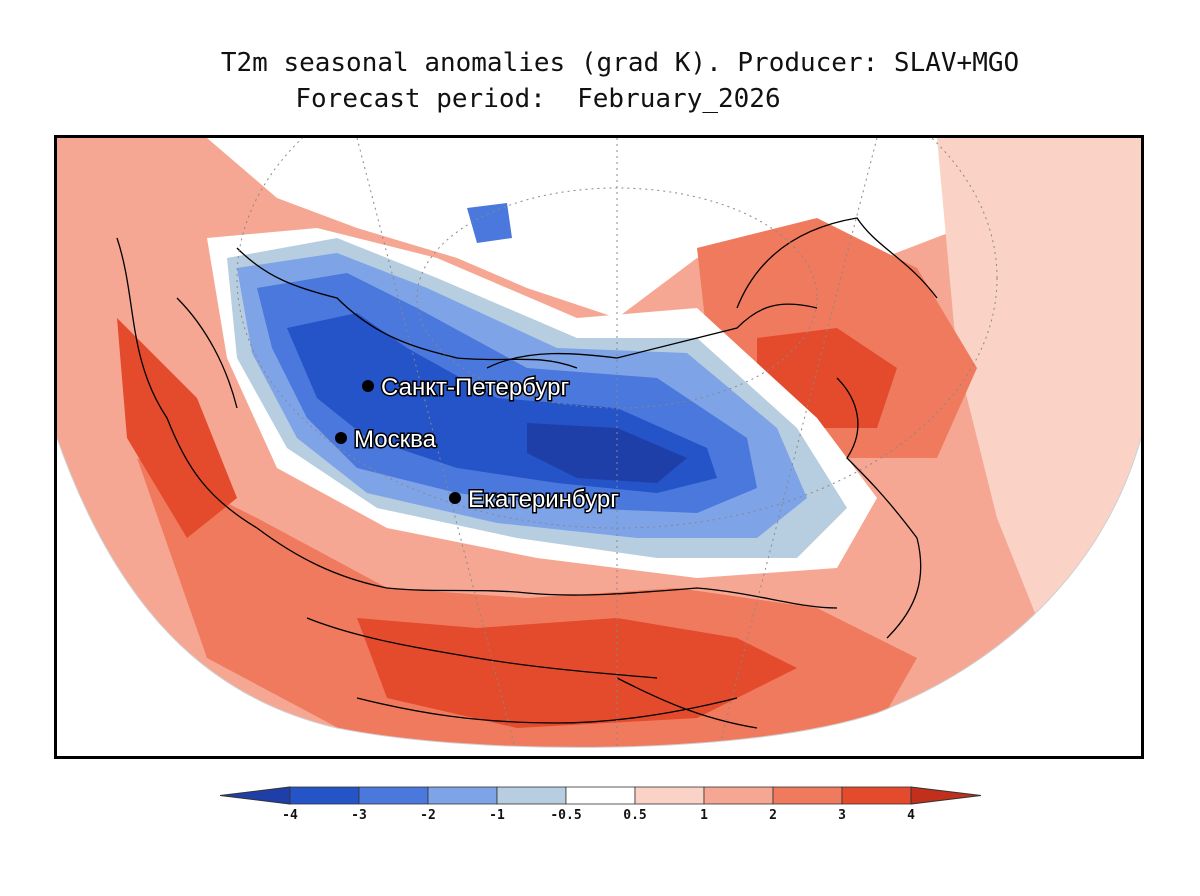 The width and height of the screenshot is (1200, 896). What do you see at coordinates (290, 815) in the screenshot?
I see `colorbar-tick-label: -4` at bounding box center [290, 815].